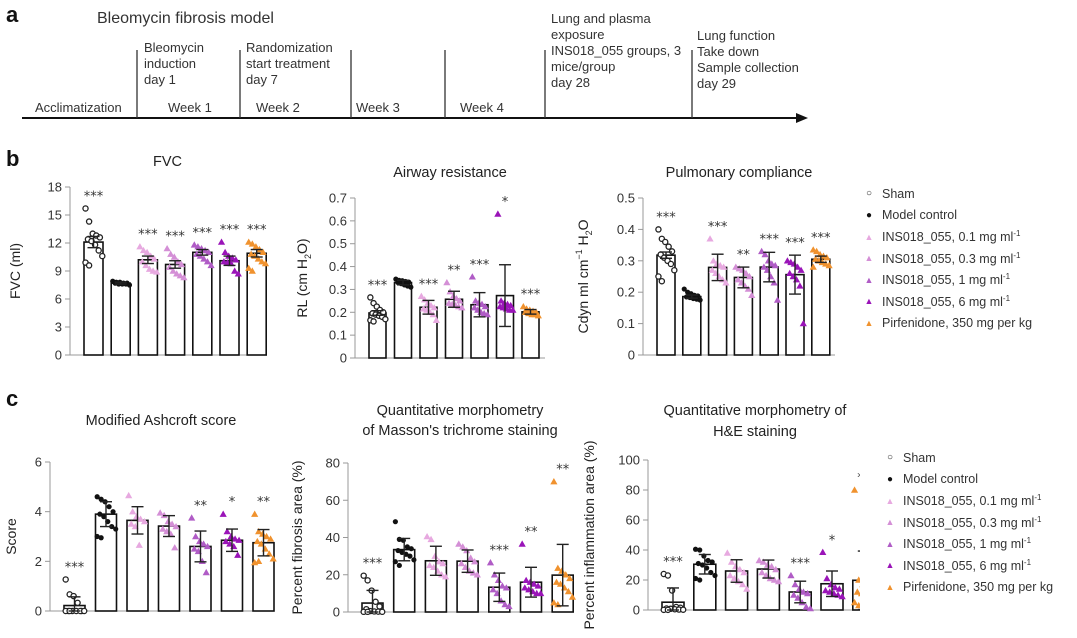  Describe the element at coordinates (855, 595) in the screenshot. I see `bar` at that location.